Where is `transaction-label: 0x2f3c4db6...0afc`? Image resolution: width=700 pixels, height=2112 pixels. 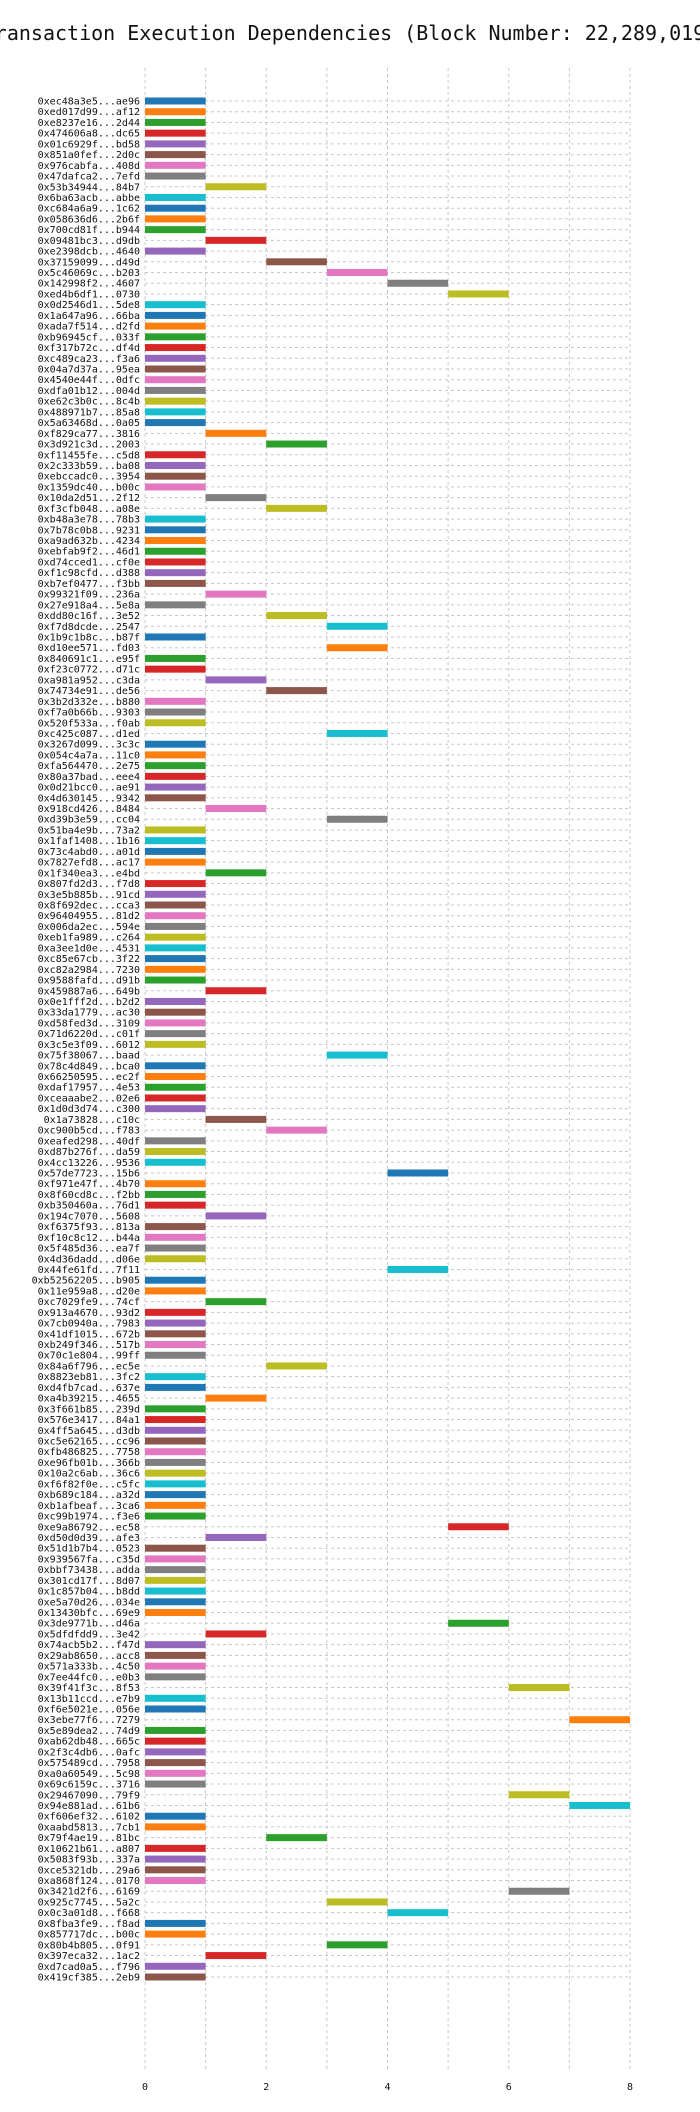
transaction-label: 0x2f3c4db6...0afc is located at coordinates (89, 1752).